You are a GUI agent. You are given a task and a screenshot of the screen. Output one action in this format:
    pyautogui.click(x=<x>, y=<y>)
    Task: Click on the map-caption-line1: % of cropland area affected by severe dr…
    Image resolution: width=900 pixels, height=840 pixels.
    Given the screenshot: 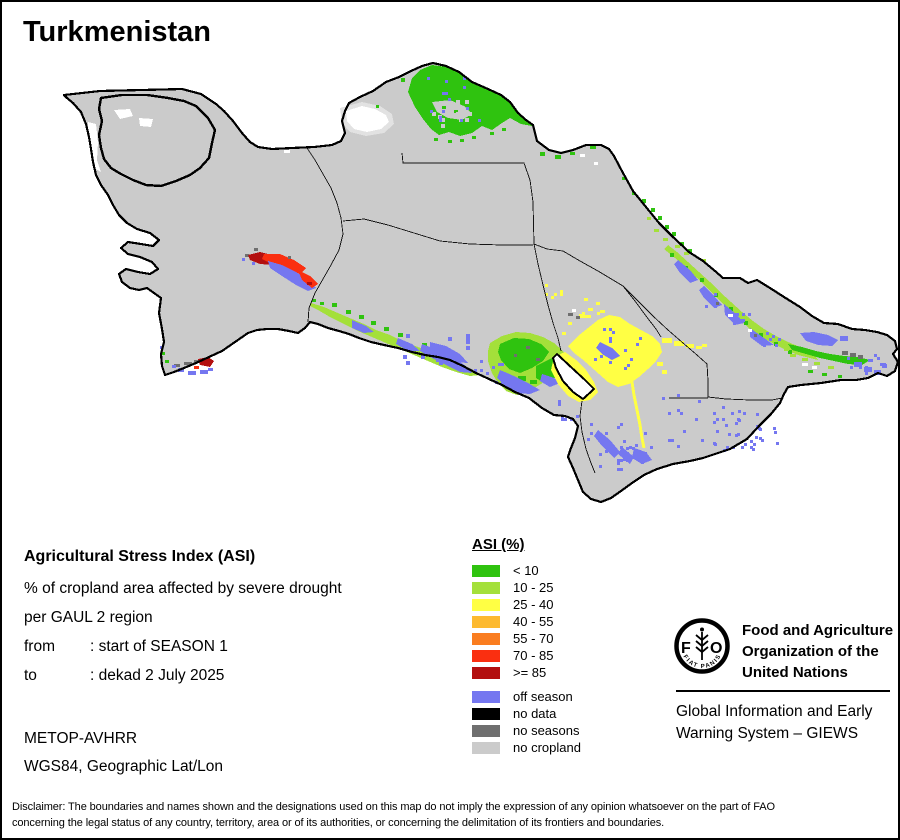 What is the action you would take?
    pyautogui.click(x=183, y=588)
    